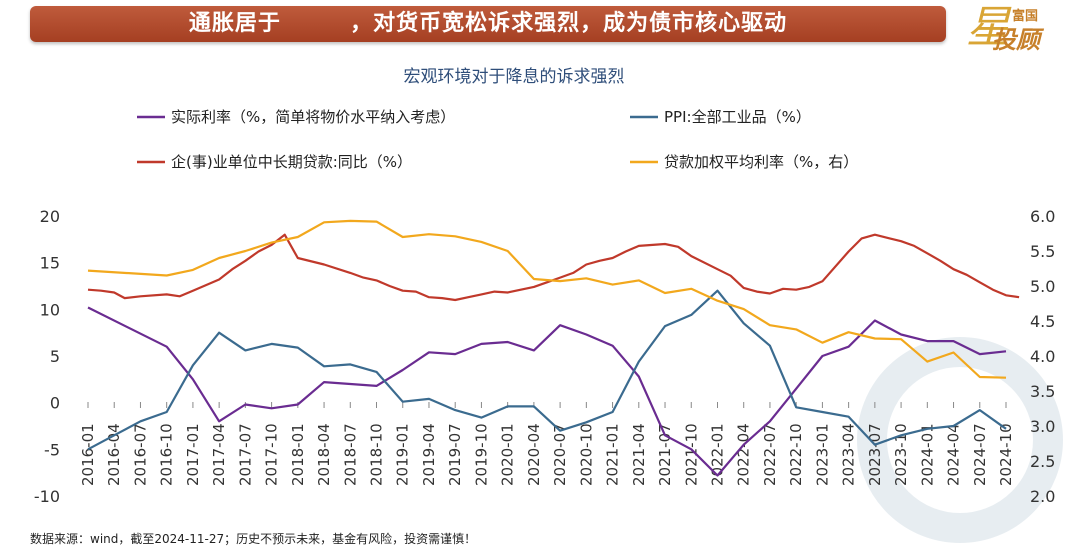 The image size is (1080, 554). I want to click on x-axis-tick-label: 2023-10, so click(901, 454).